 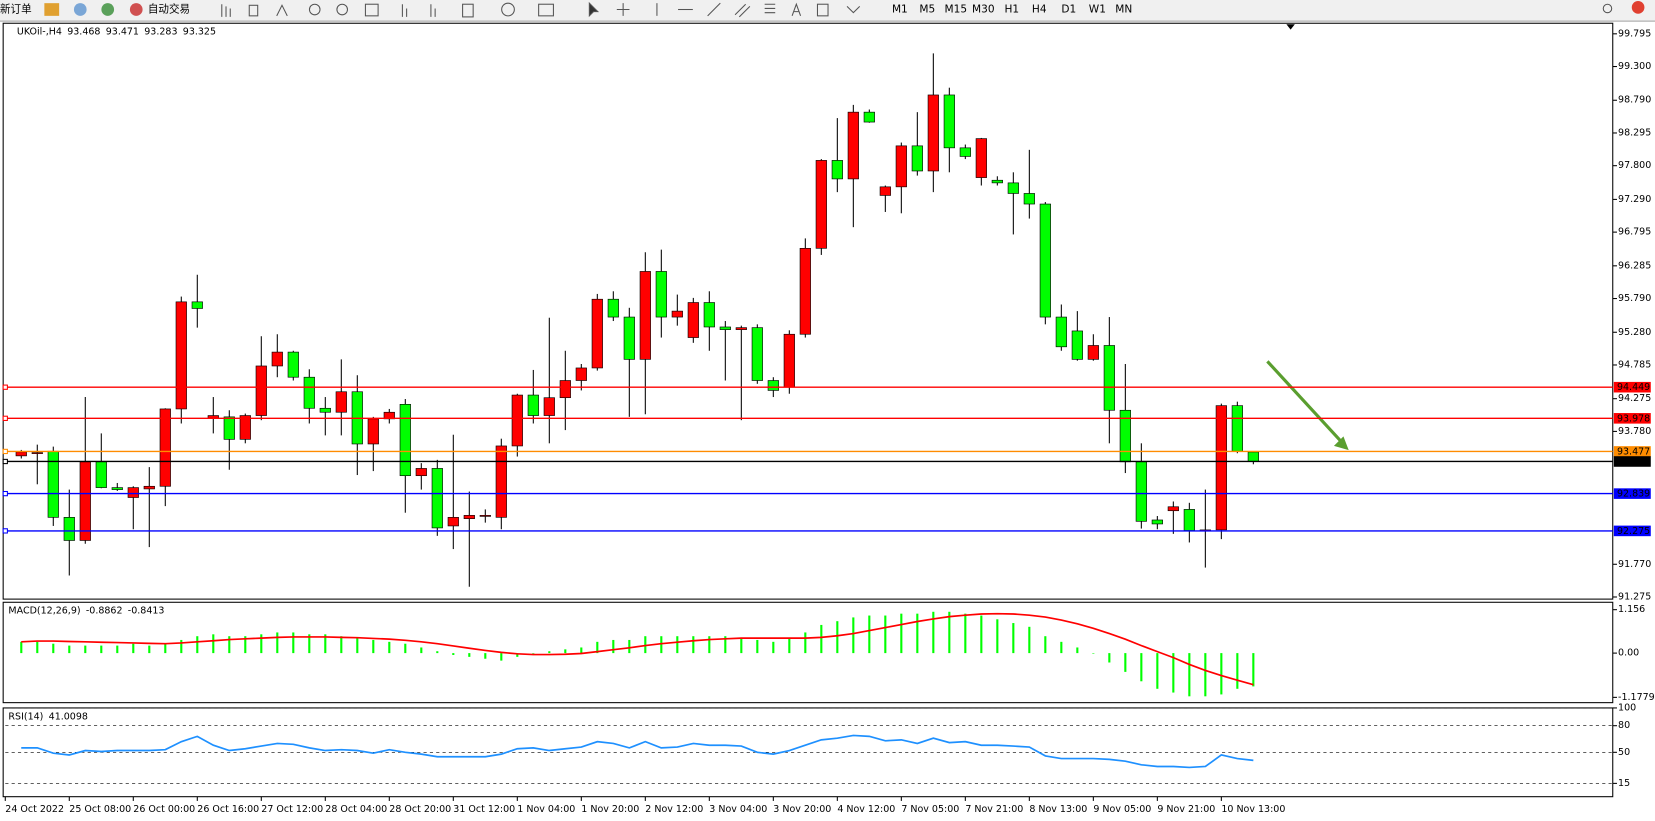 What do you see at coordinates (994, 809) in the screenshot?
I see `x-tick-label: 7 Nov 21:00` at bounding box center [994, 809].